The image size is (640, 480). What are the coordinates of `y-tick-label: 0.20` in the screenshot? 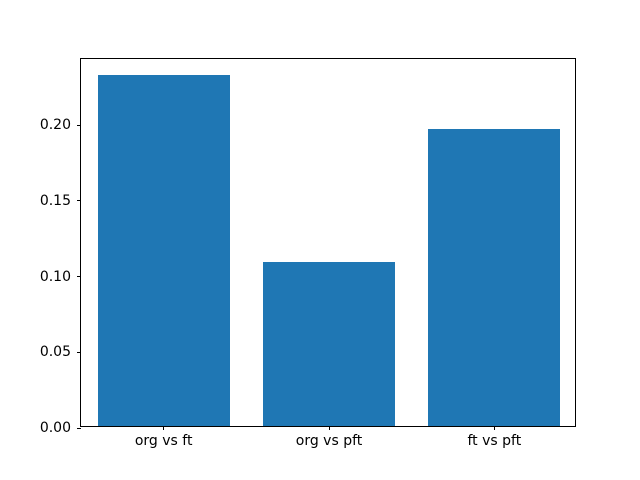 It's located at (55, 125).